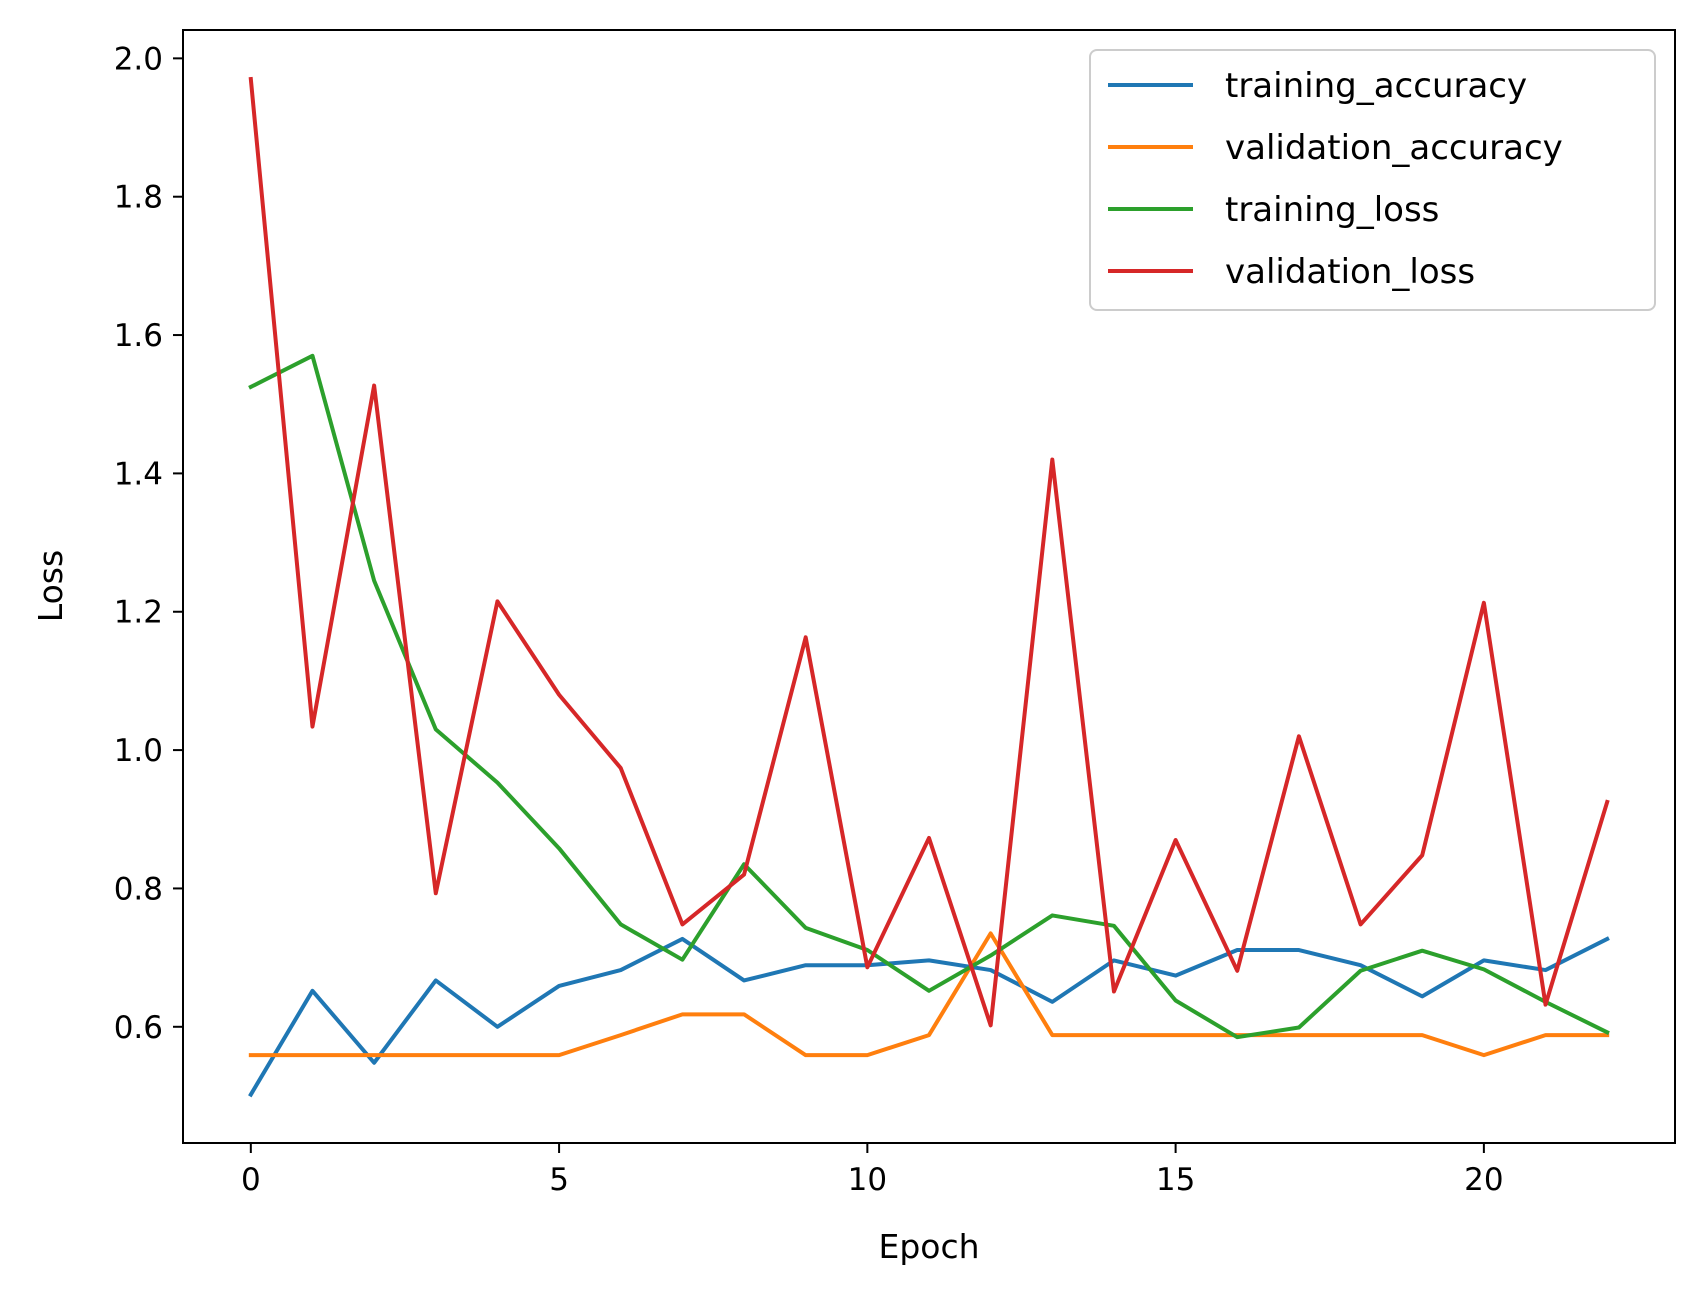 The image size is (1700, 1298). What do you see at coordinates (559, 1180) in the screenshot?
I see `x-tick-label: 5` at bounding box center [559, 1180].